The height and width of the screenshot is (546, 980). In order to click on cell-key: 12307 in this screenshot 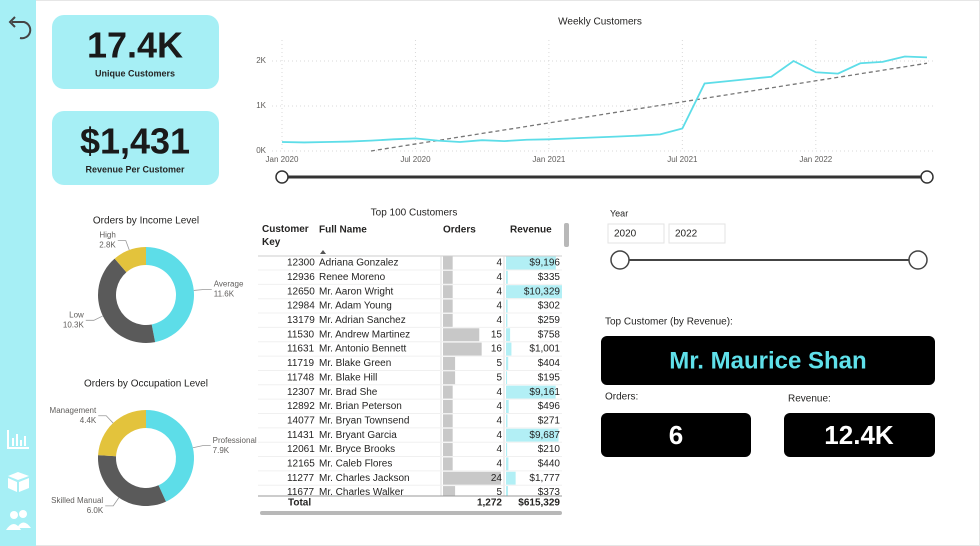, I will do `click(301, 392)`.